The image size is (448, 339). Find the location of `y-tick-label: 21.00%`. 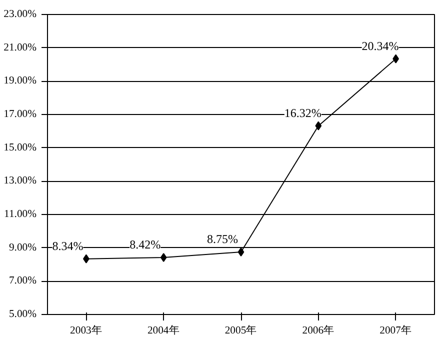

y-tick-label: 21.00% is located at coordinates (20, 48).